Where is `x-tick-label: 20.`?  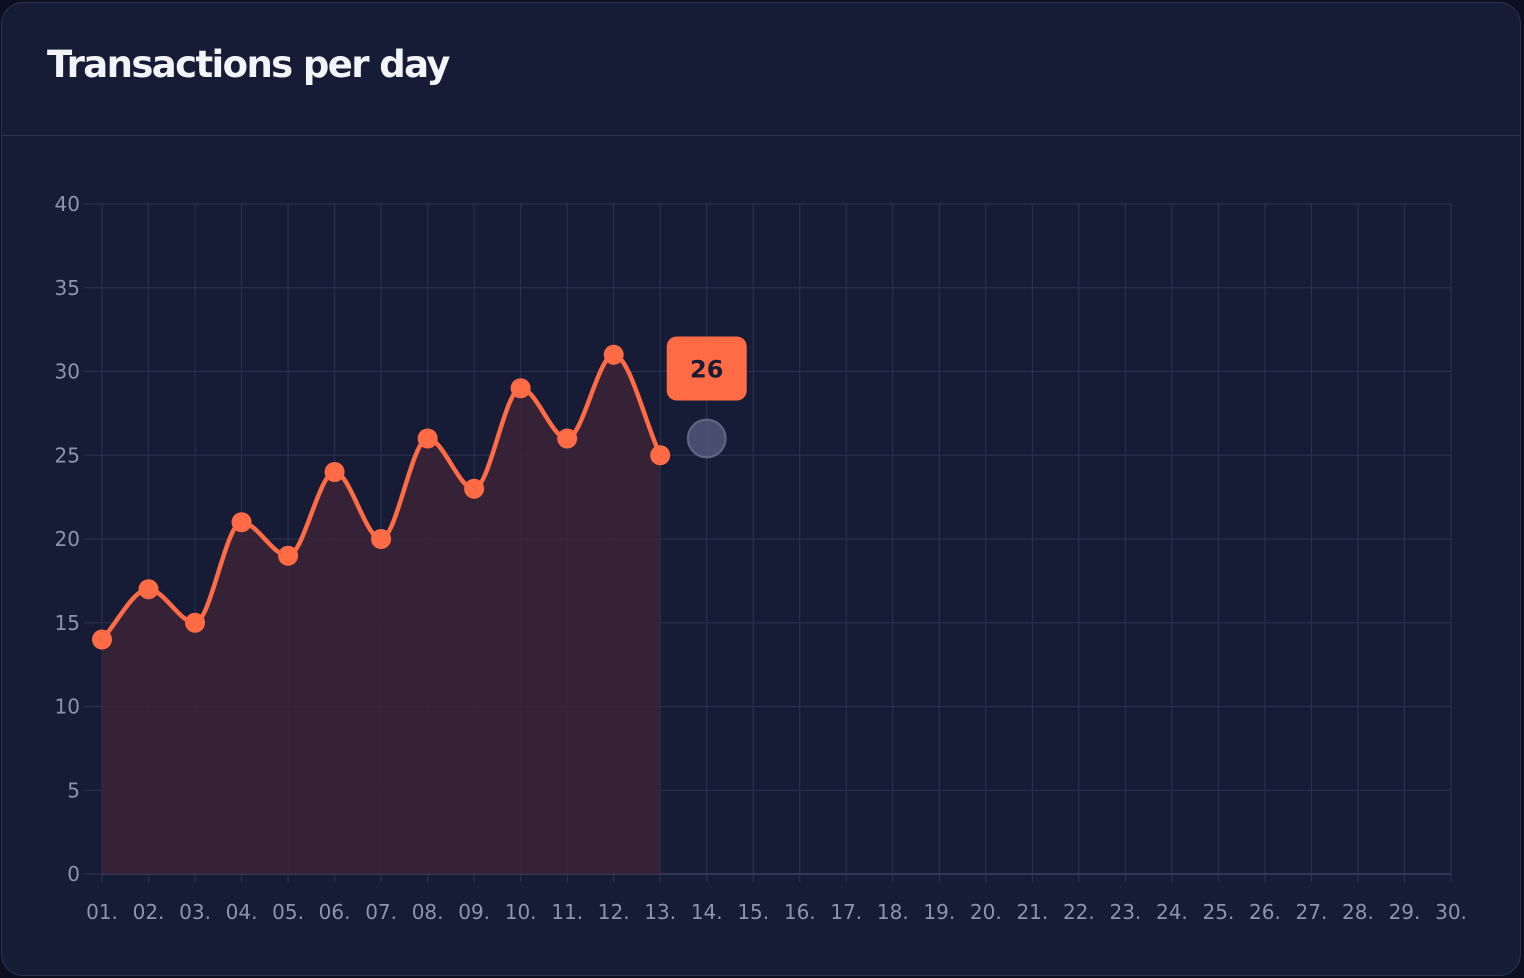 x-tick-label: 20. is located at coordinates (986, 912).